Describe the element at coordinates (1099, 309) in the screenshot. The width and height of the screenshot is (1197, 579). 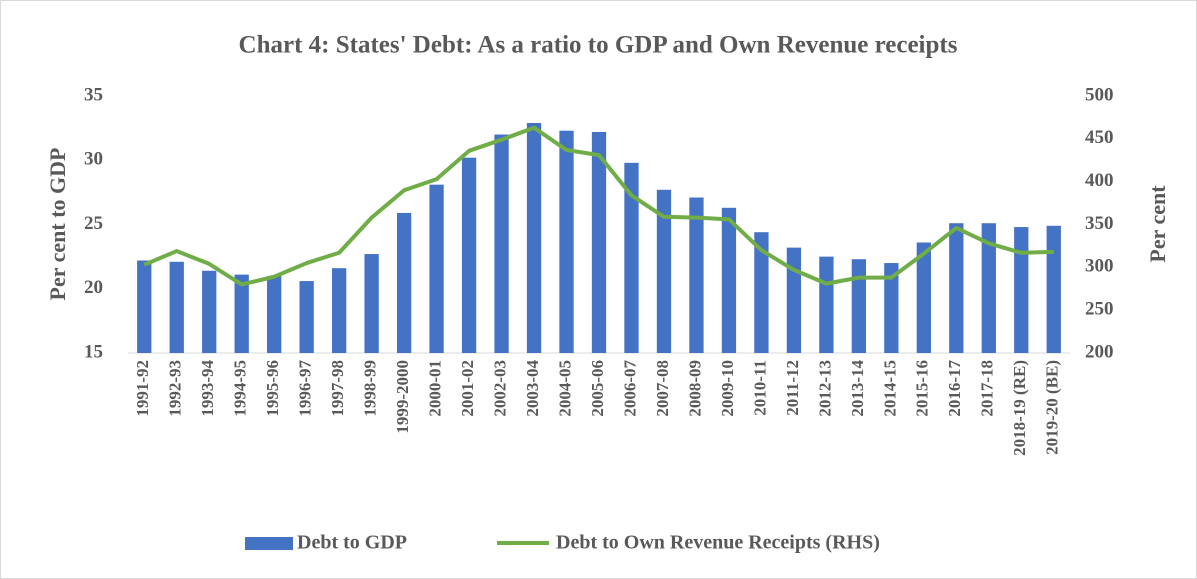
I see `y2-tick-label: 250` at that location.